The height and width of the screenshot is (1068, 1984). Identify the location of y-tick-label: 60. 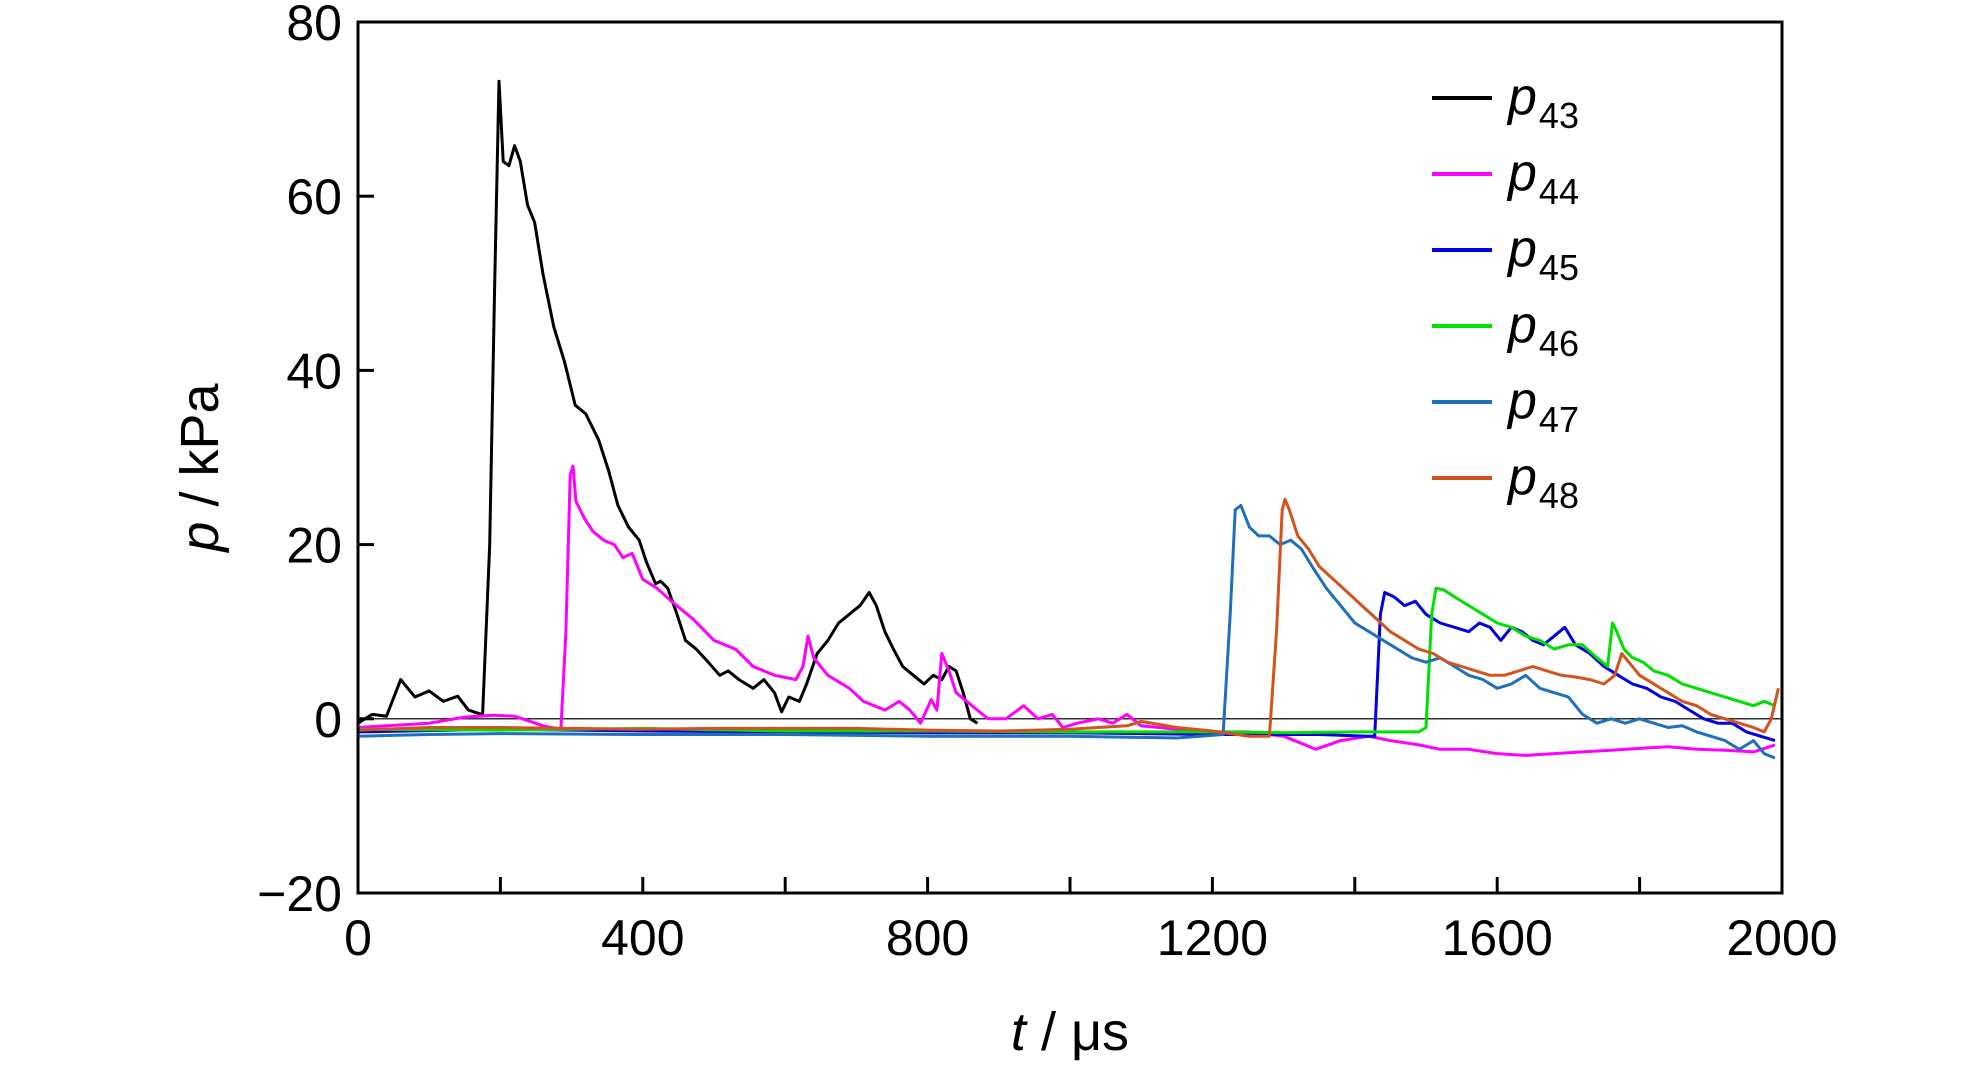
(314, 197).